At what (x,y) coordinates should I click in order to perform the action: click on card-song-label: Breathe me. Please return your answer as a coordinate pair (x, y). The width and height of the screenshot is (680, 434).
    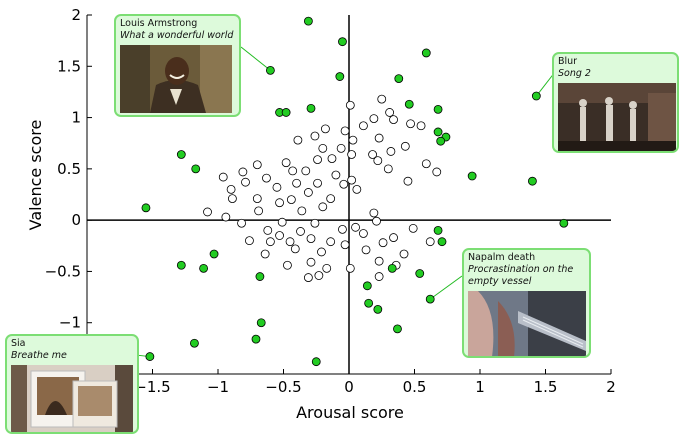
    Looking at the image, I should click on (39, 355).